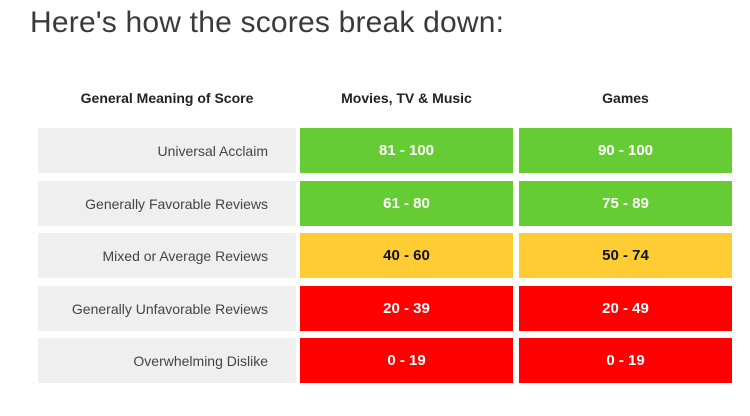  Describe the element at coordinates (625, 150) in the screenshot. I see `games-score-range: 90 - 100` at that location.